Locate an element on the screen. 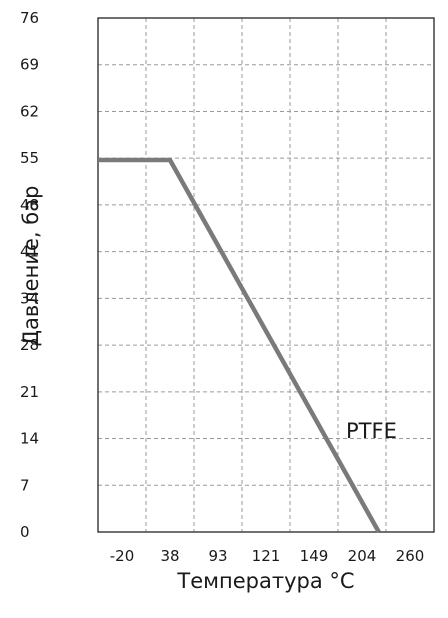 Image resolution: width=448 pixels, height=618 pixels. y-tick-labels: 0 7 14 21 28 34 41 48 55 62 69 76 is located at coordinates (29, 275).